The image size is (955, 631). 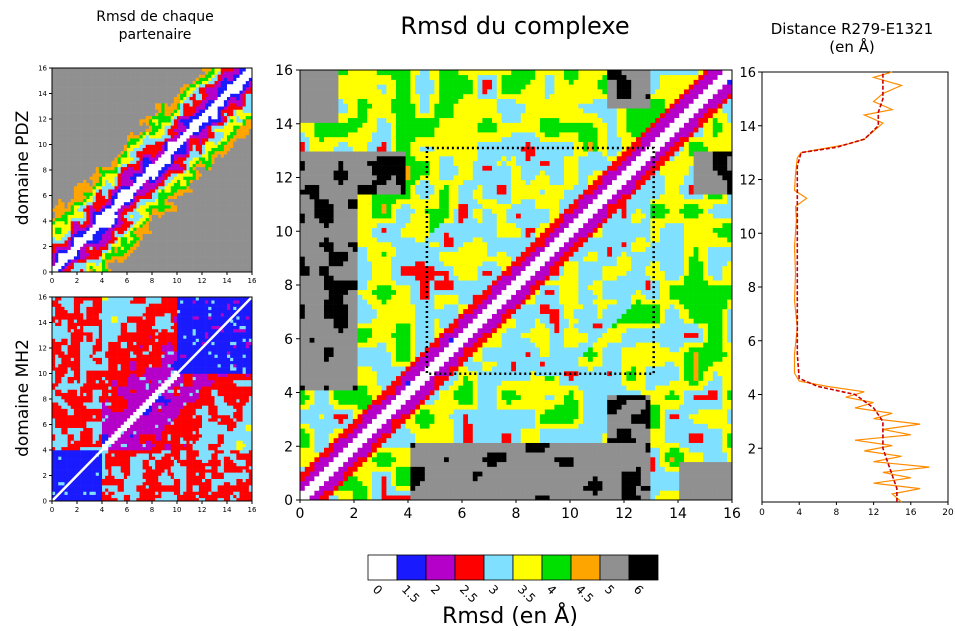 I want to click on x-tick-label: 10, so click(x=177, y=281).